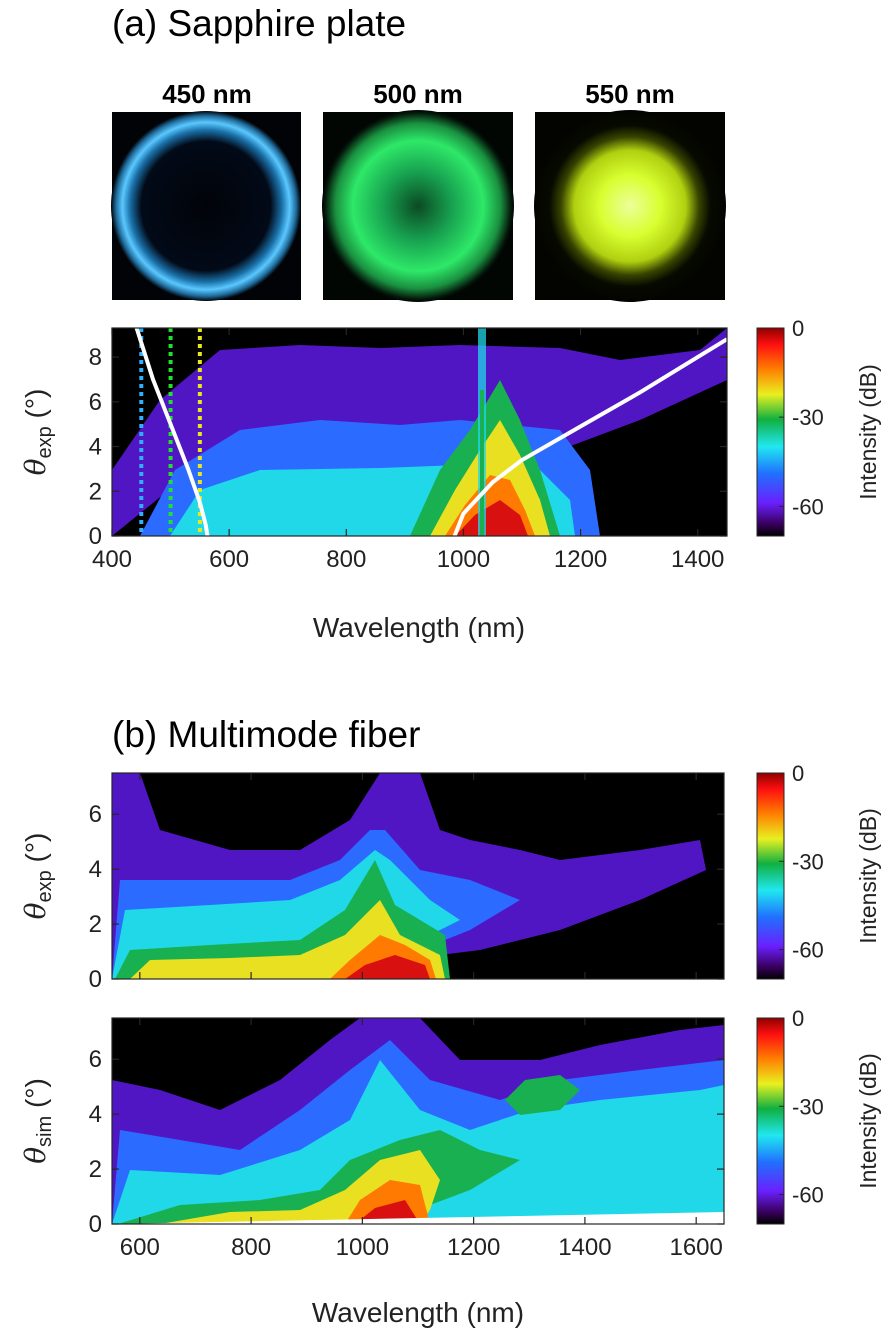 The image size is (889, 1333). Describe the element at coordinates (37, 432) in the screenshot. I see `panel-a-ylabel: θexp (°)` at that location.